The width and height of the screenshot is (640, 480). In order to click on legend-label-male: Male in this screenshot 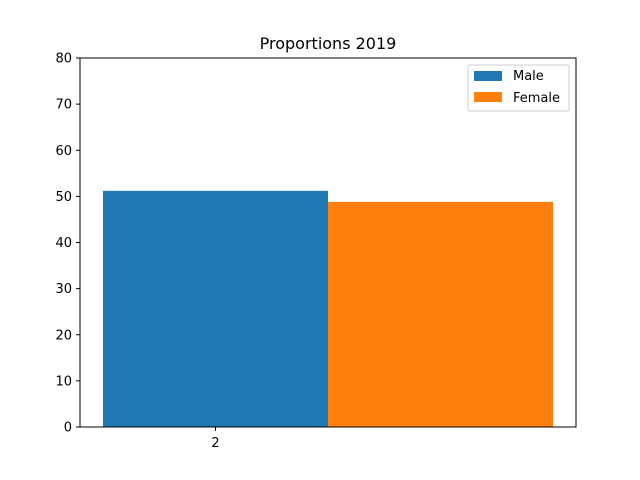, I will do `click(528, 76)`.